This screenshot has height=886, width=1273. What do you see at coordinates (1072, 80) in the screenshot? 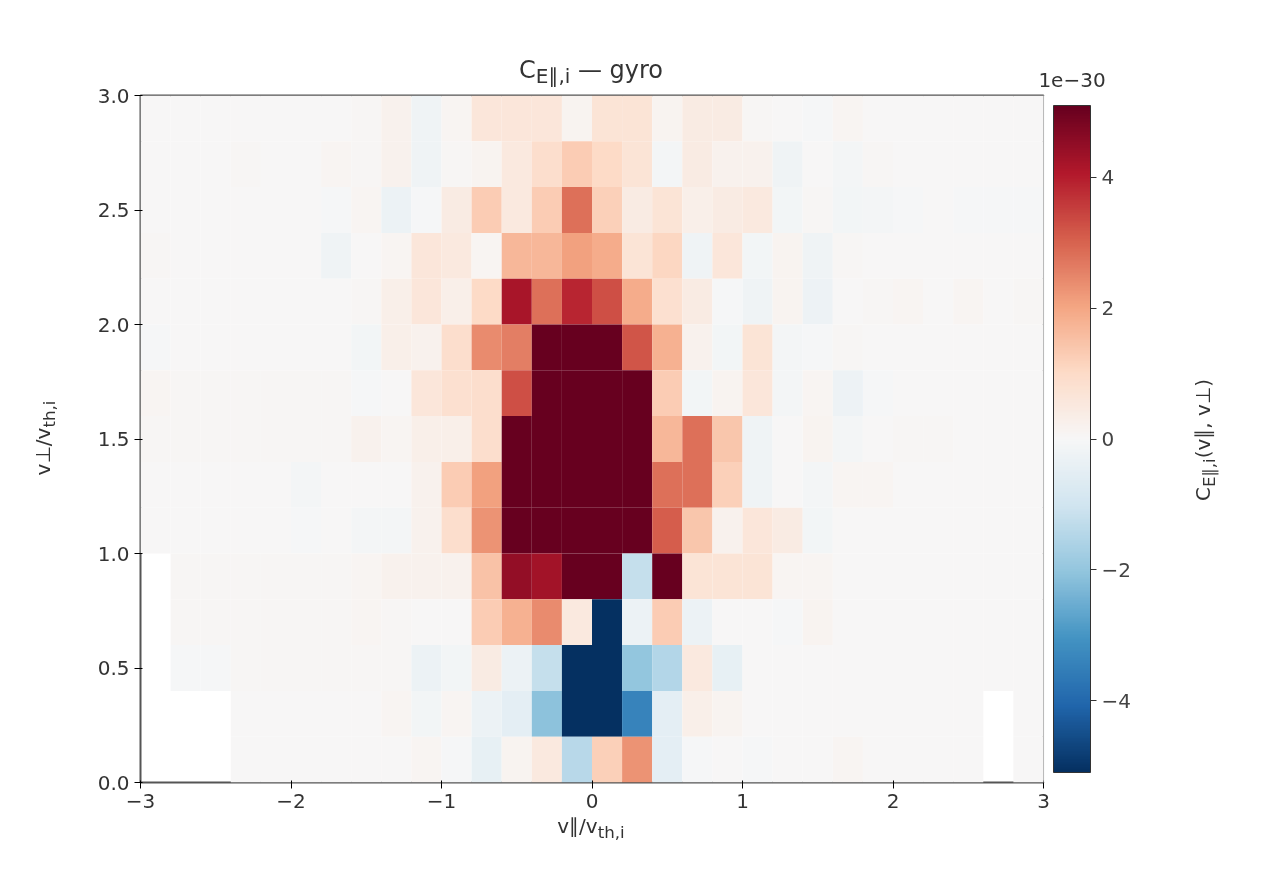
I see `colorbar-scale: 1e−30` at bounding box center [1072, 80].